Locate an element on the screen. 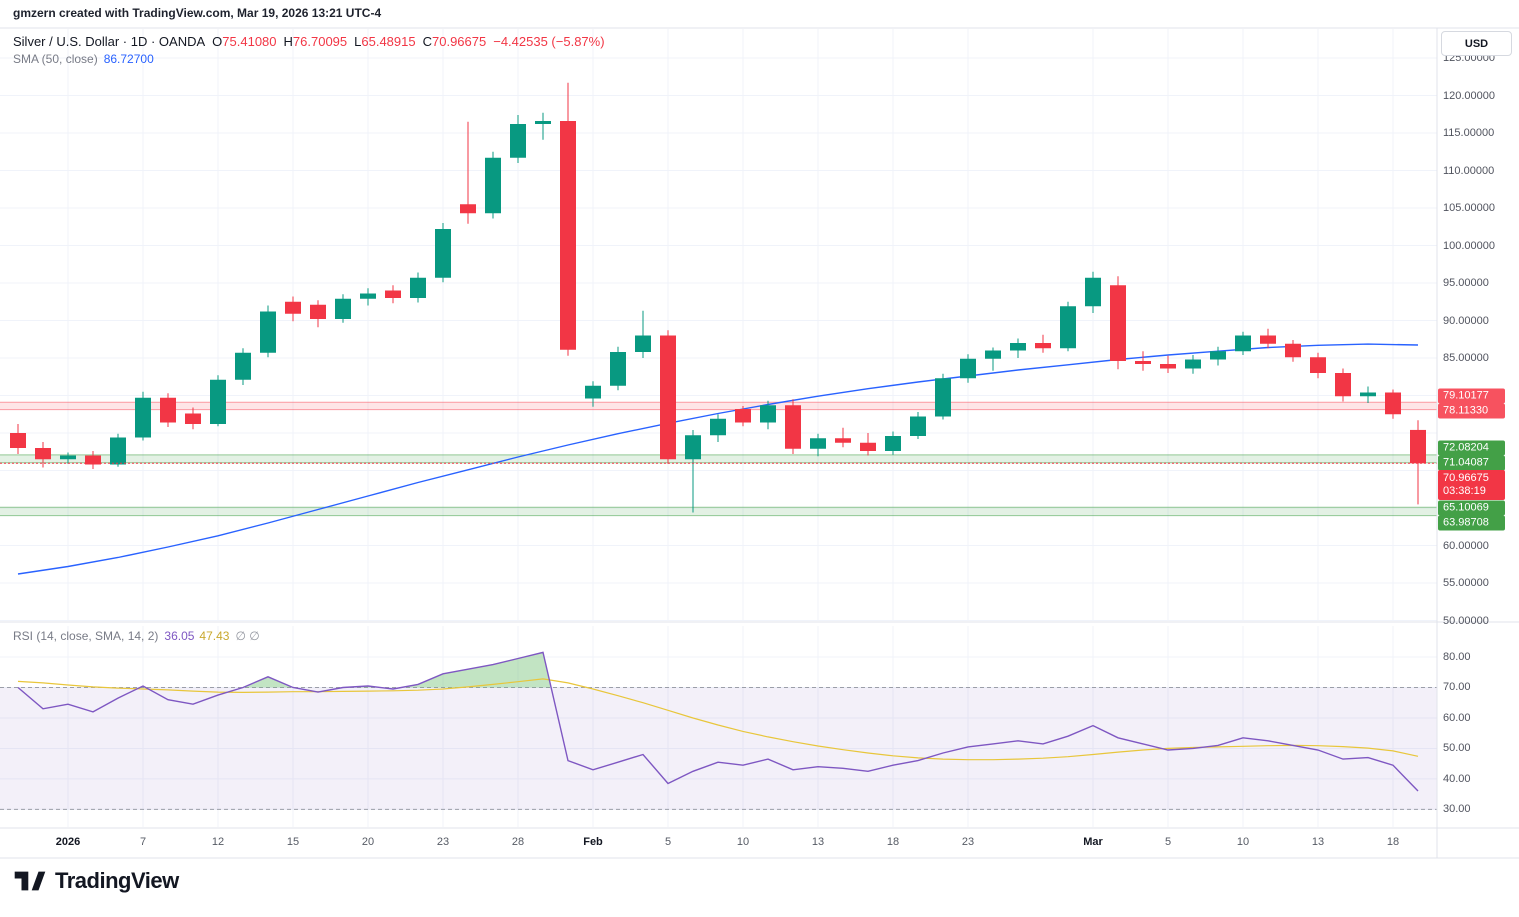 The height and width of the screenshot is (917, 1519). time-axis-label: Mar is located at coordinates (1093, 842).